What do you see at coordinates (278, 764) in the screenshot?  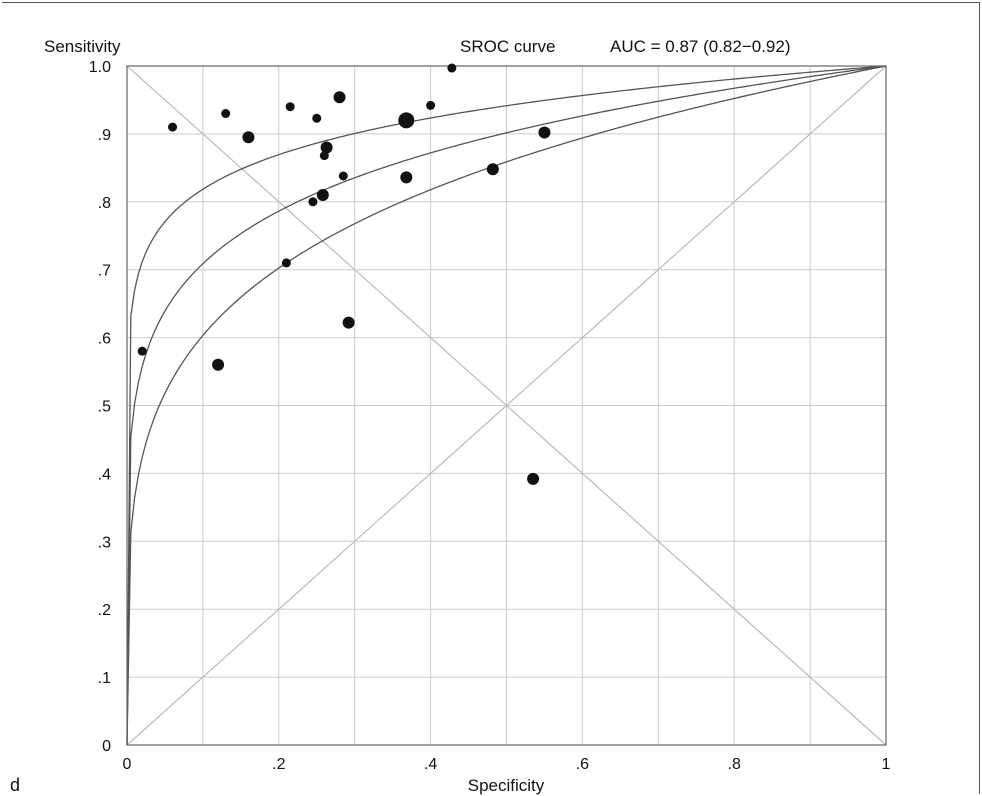 I see `x-tick-label: .2` at bounding box center [278, 764].